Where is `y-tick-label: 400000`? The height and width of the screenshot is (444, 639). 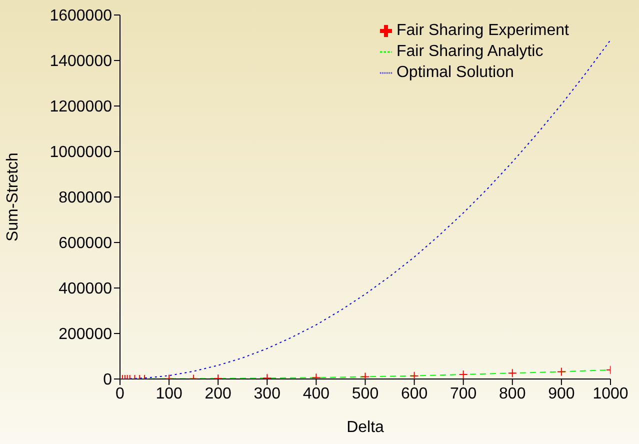
y-tick-label: 400000 is located at coordinates (85, 289).